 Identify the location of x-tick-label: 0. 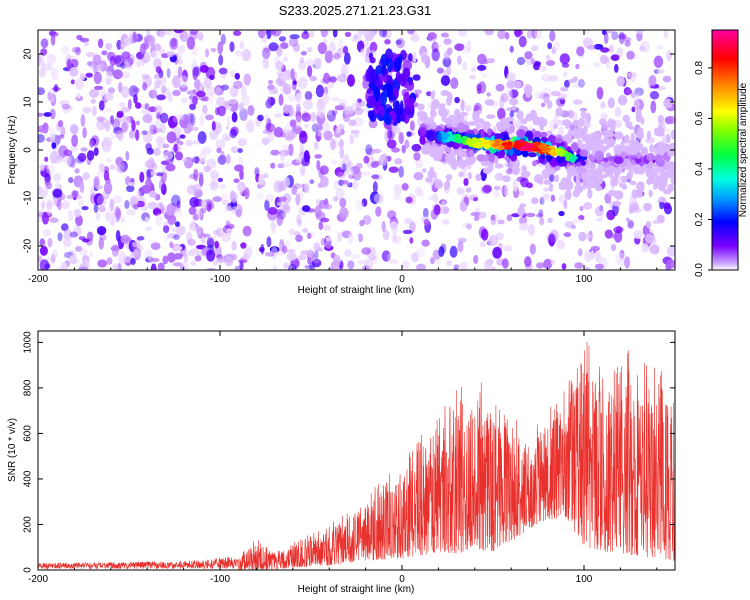
(402, 279).